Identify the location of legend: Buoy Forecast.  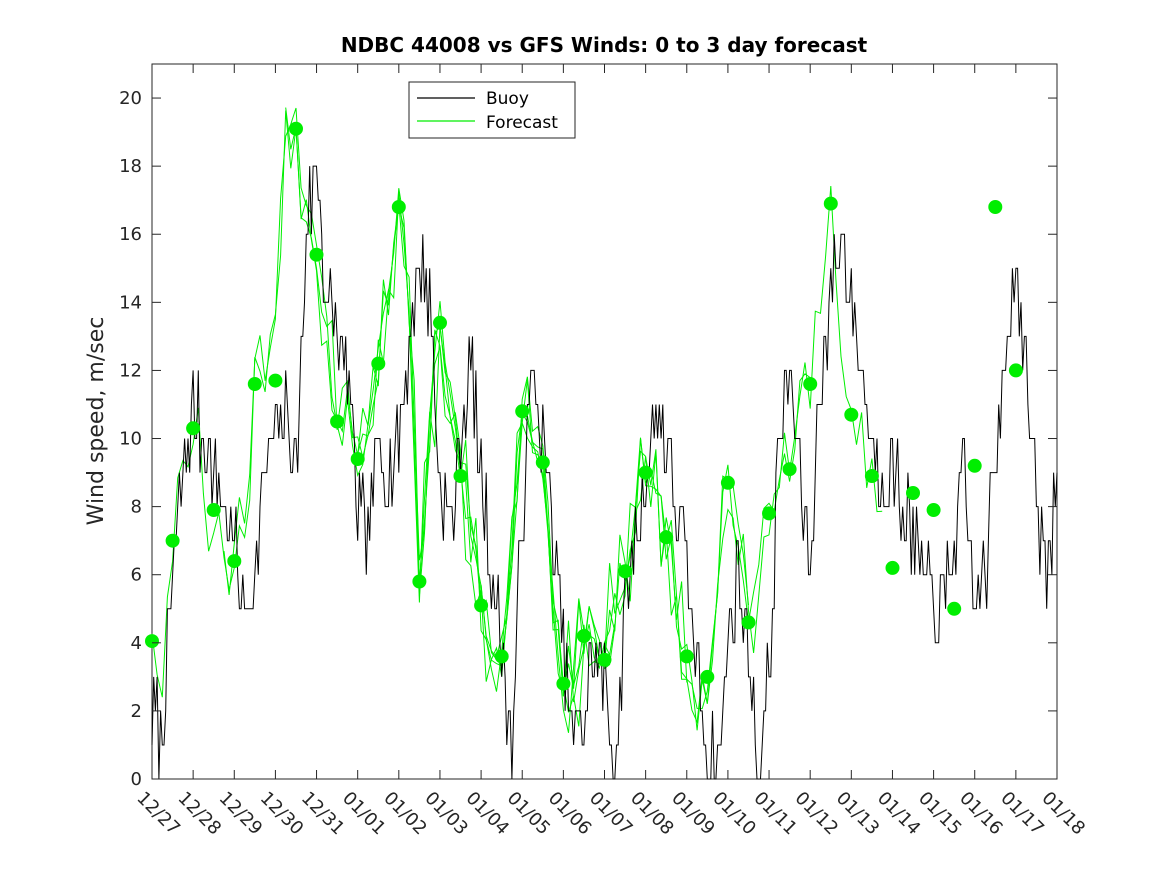
(492, 110).